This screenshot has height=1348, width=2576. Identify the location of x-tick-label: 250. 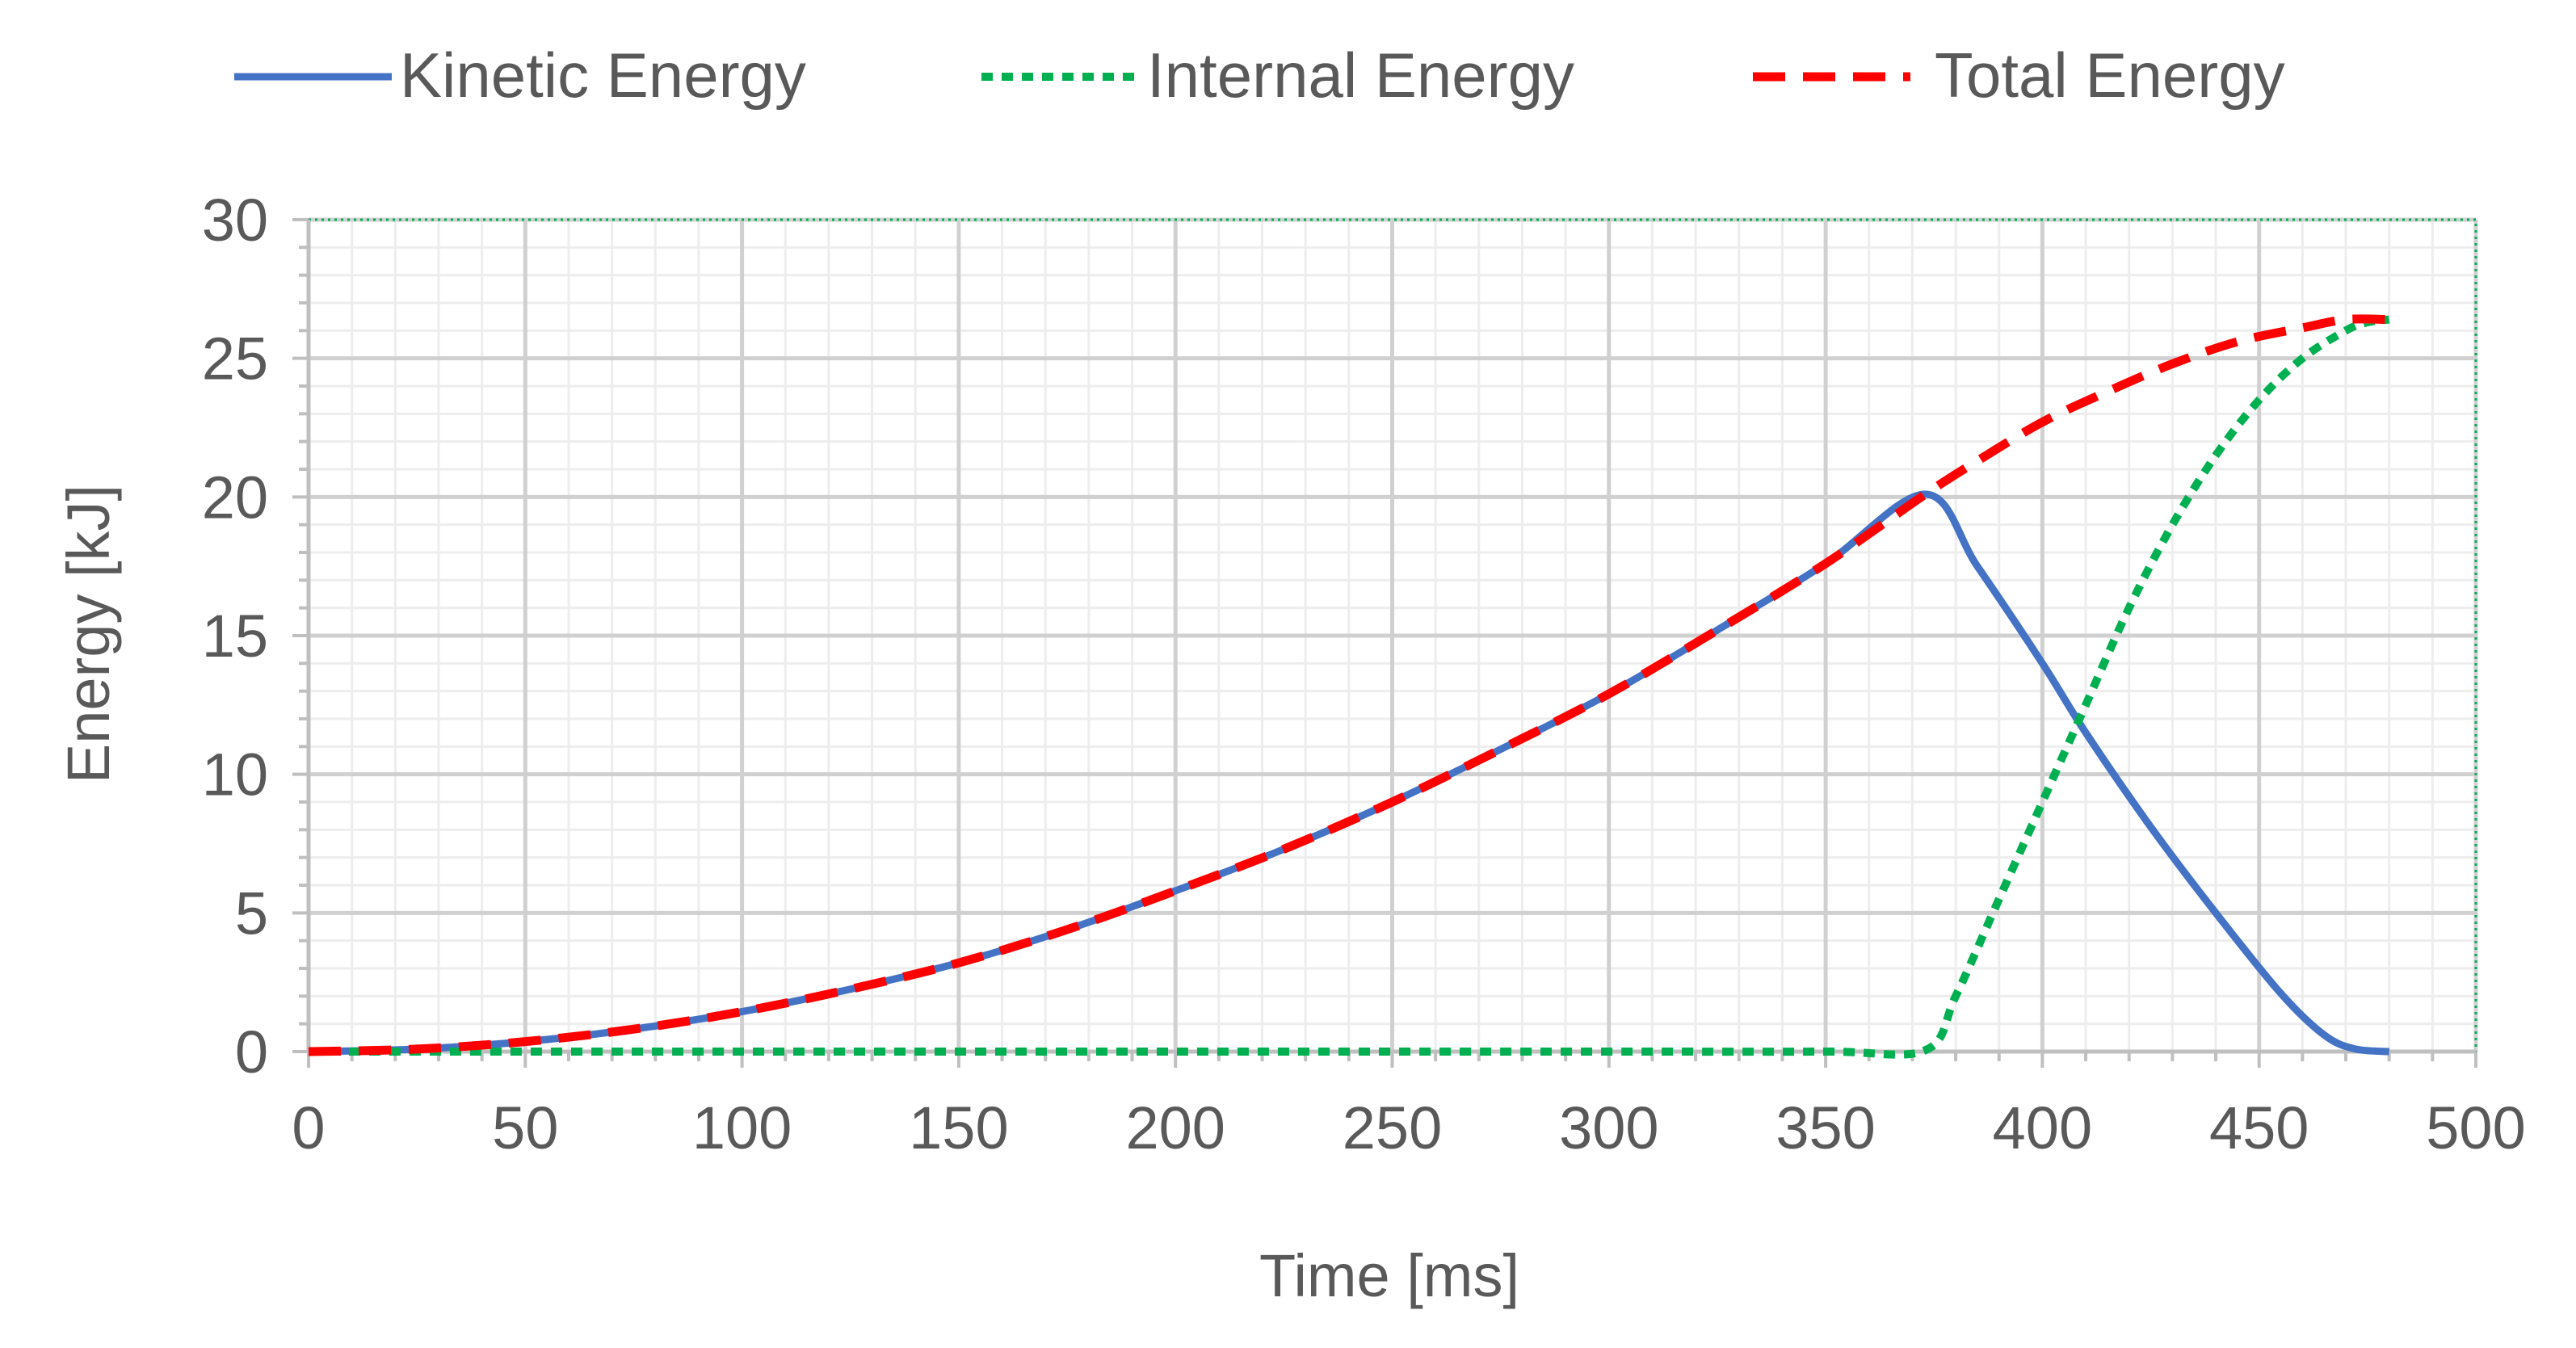
(1393, 1127).